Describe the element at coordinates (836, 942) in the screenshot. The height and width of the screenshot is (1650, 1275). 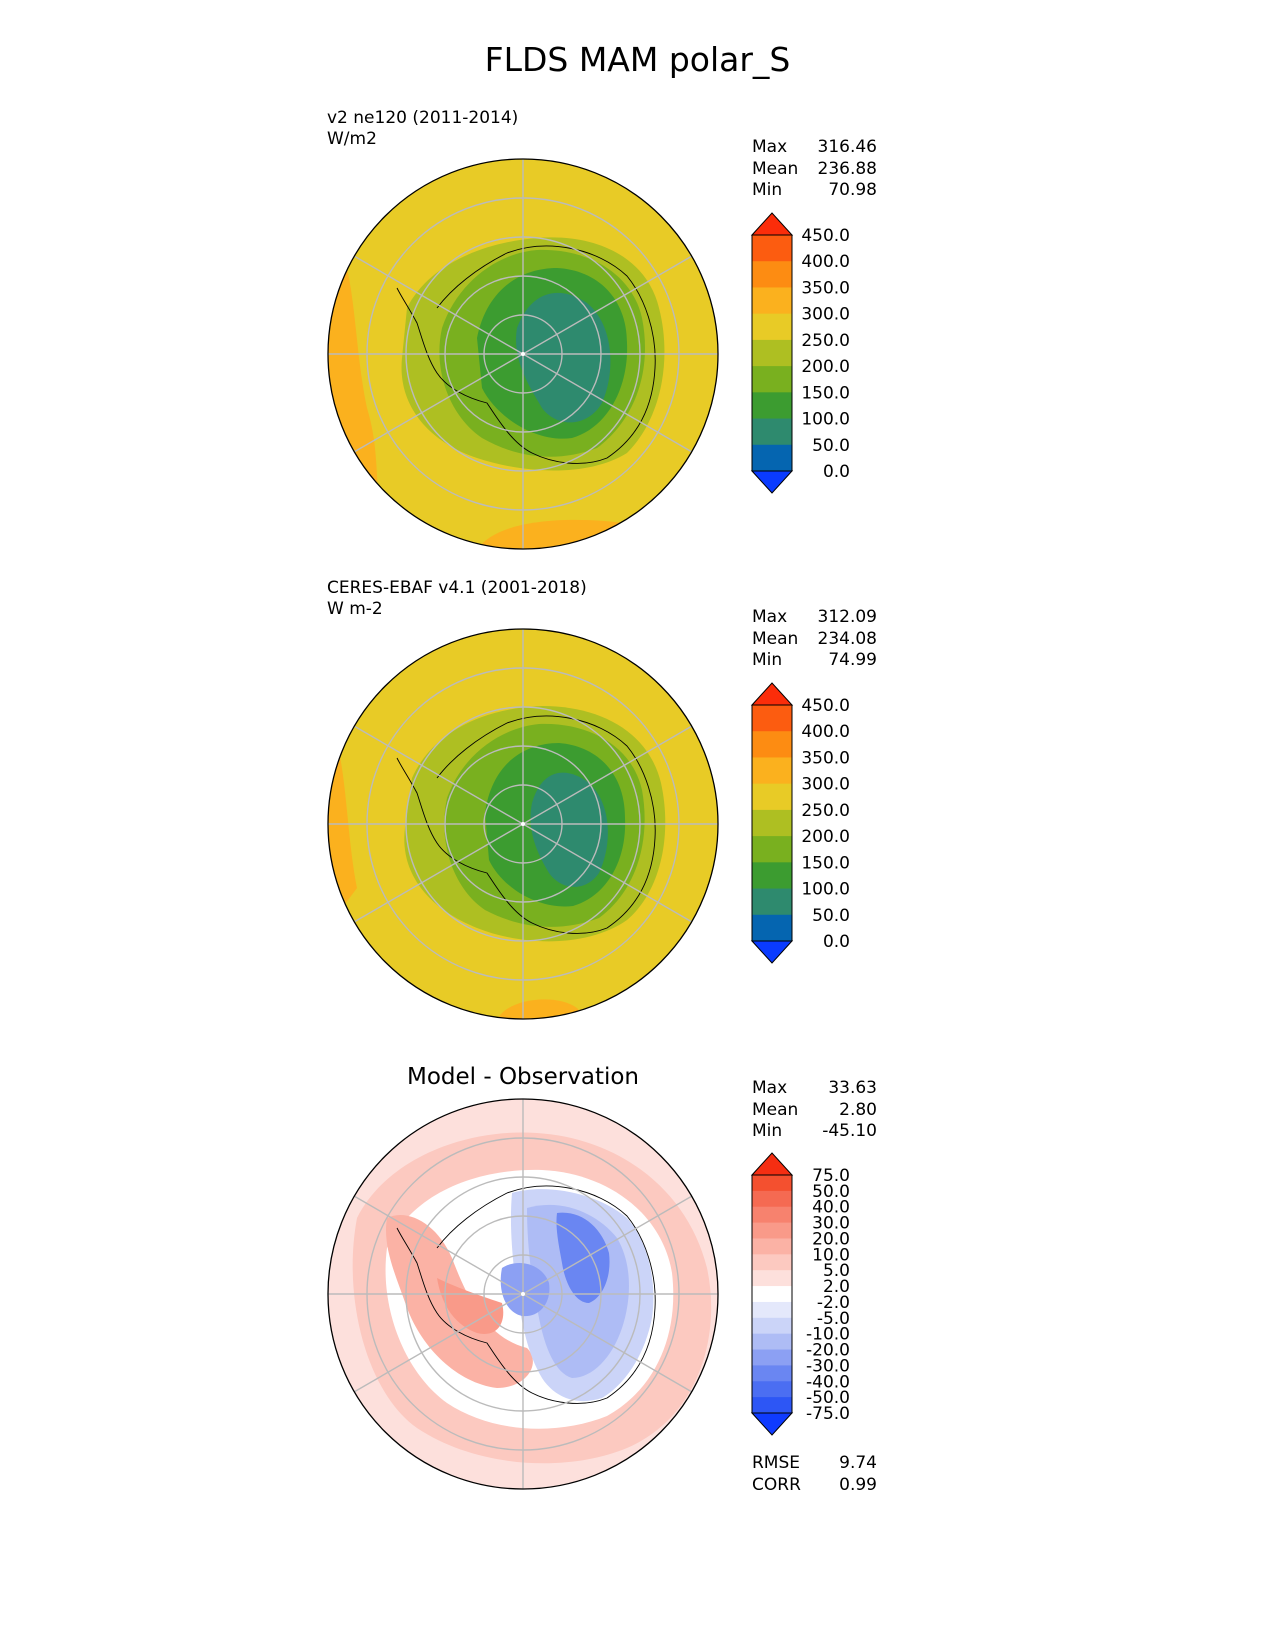
I see `colorbar-tick-label: 0.0` at that location.